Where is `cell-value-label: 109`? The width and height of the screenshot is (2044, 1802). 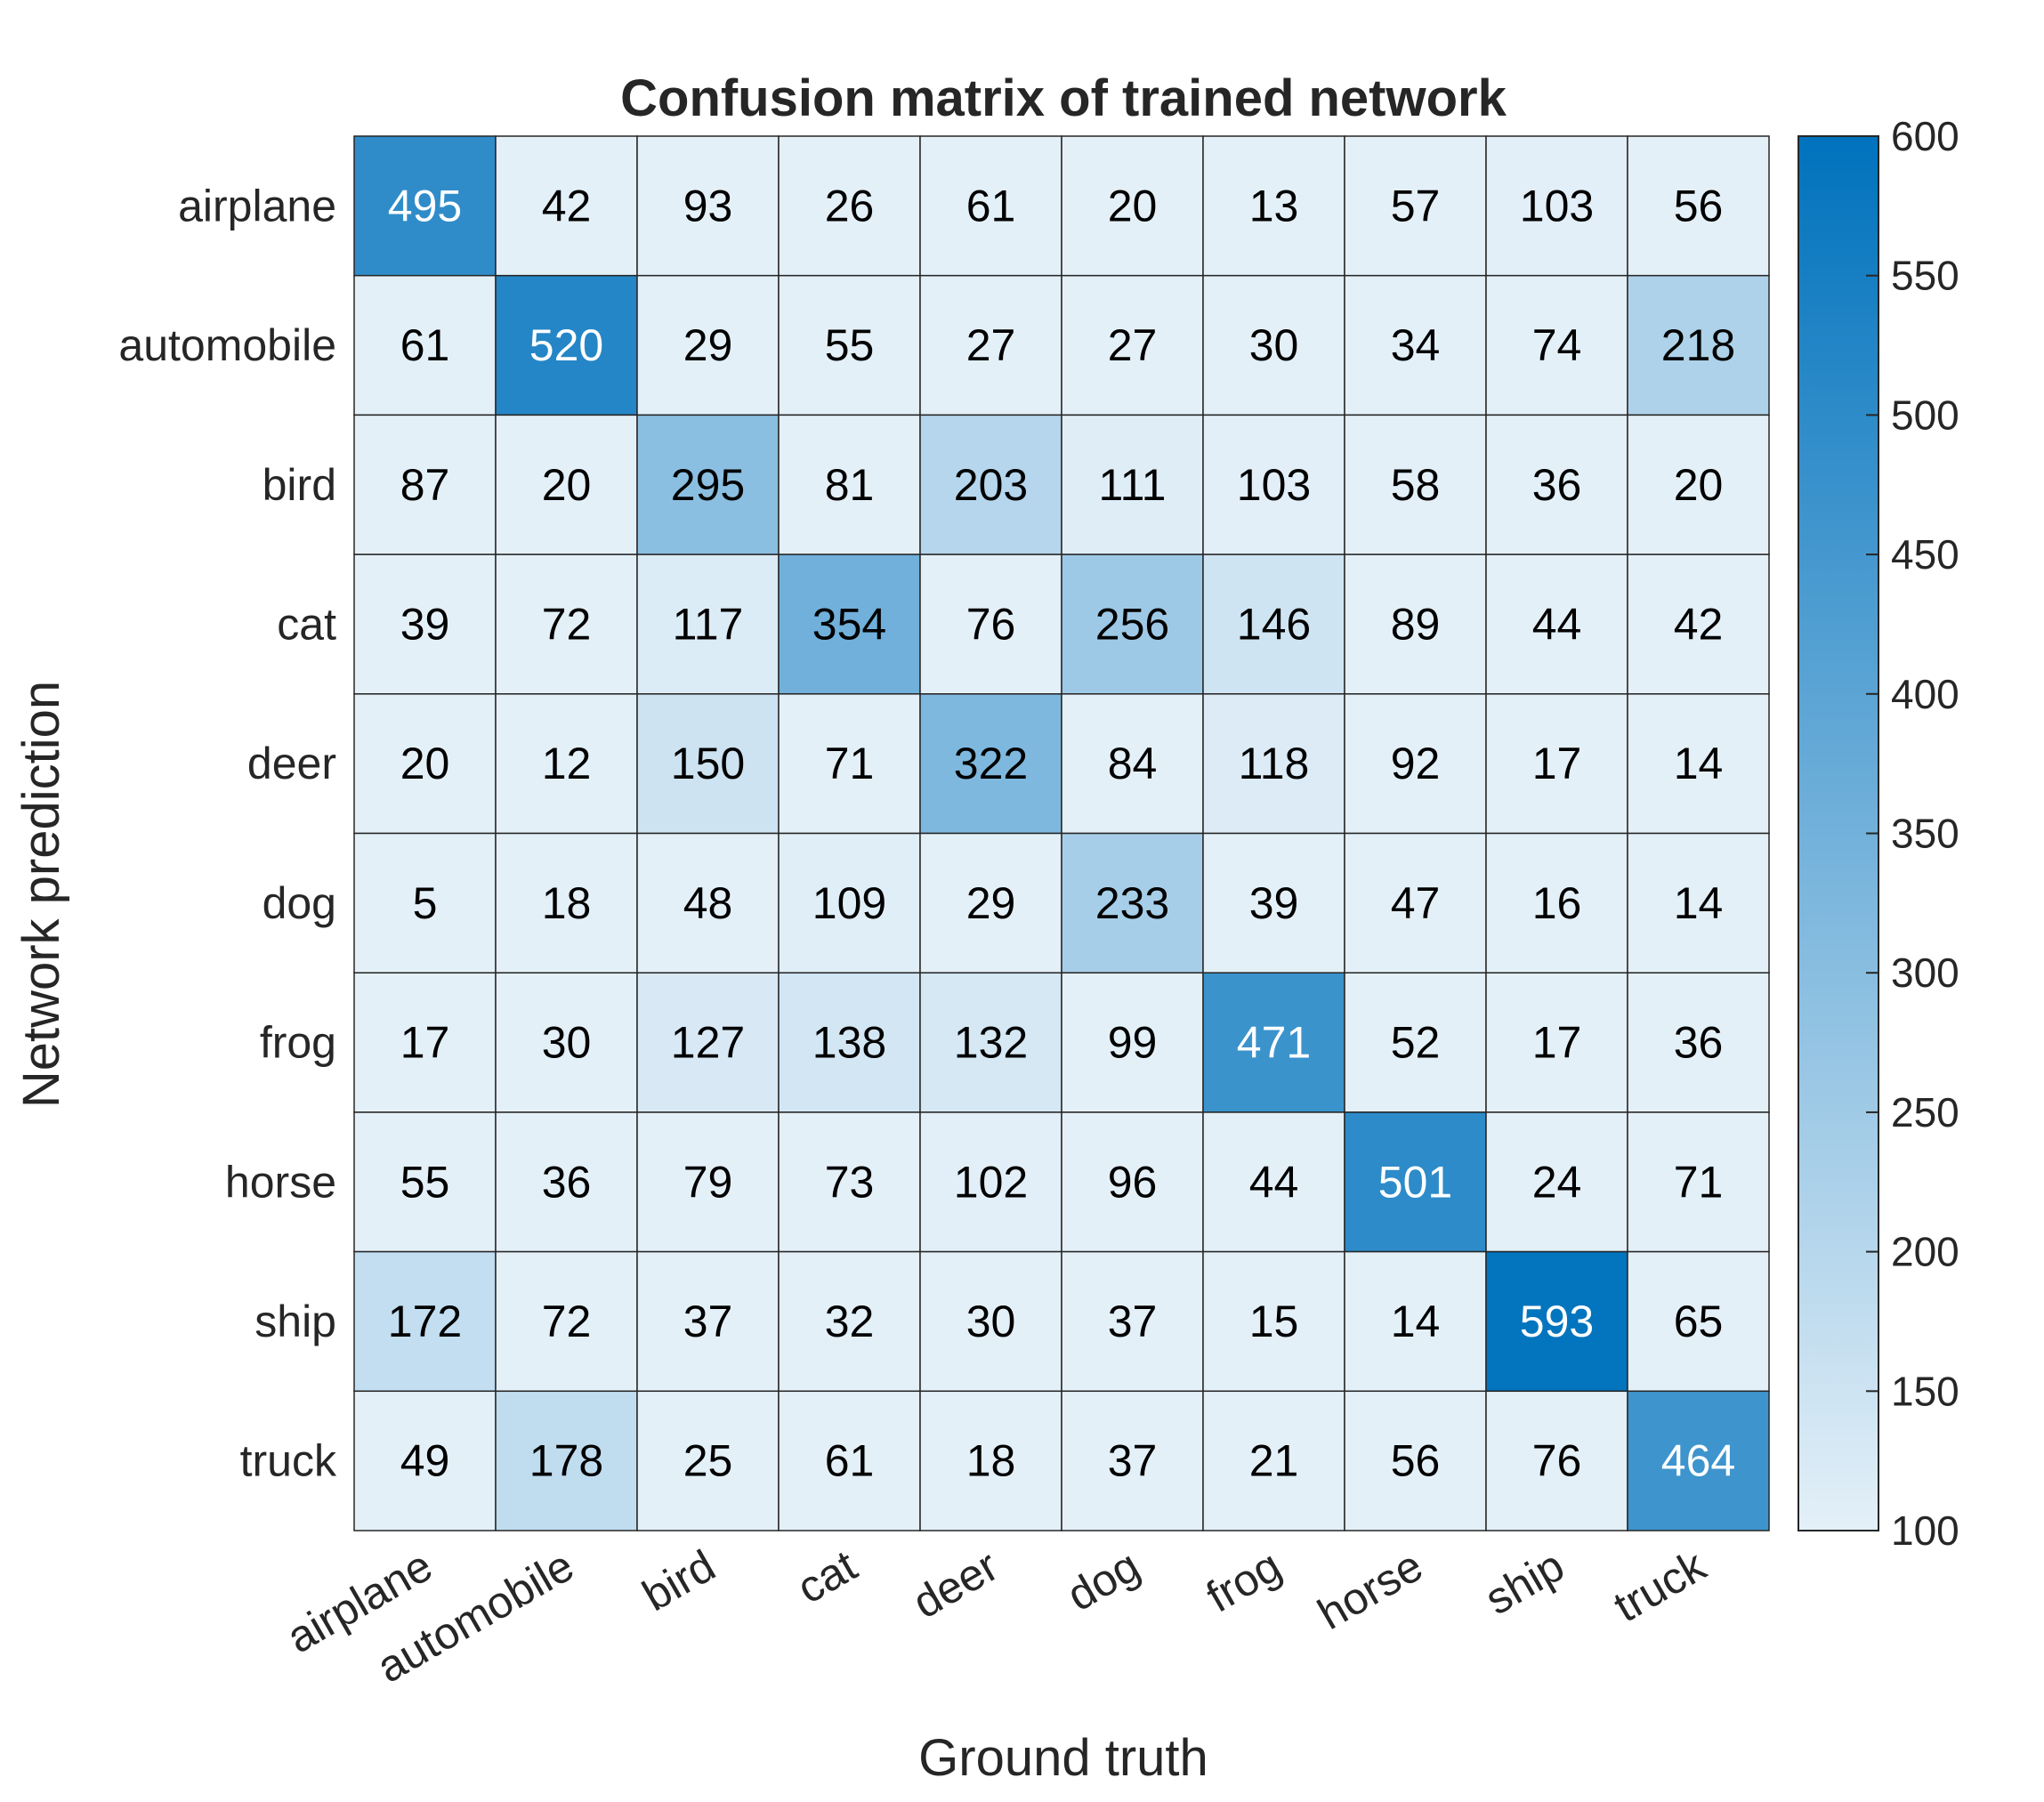
cell-value-label: 109 is located at coordinates (849, 903).